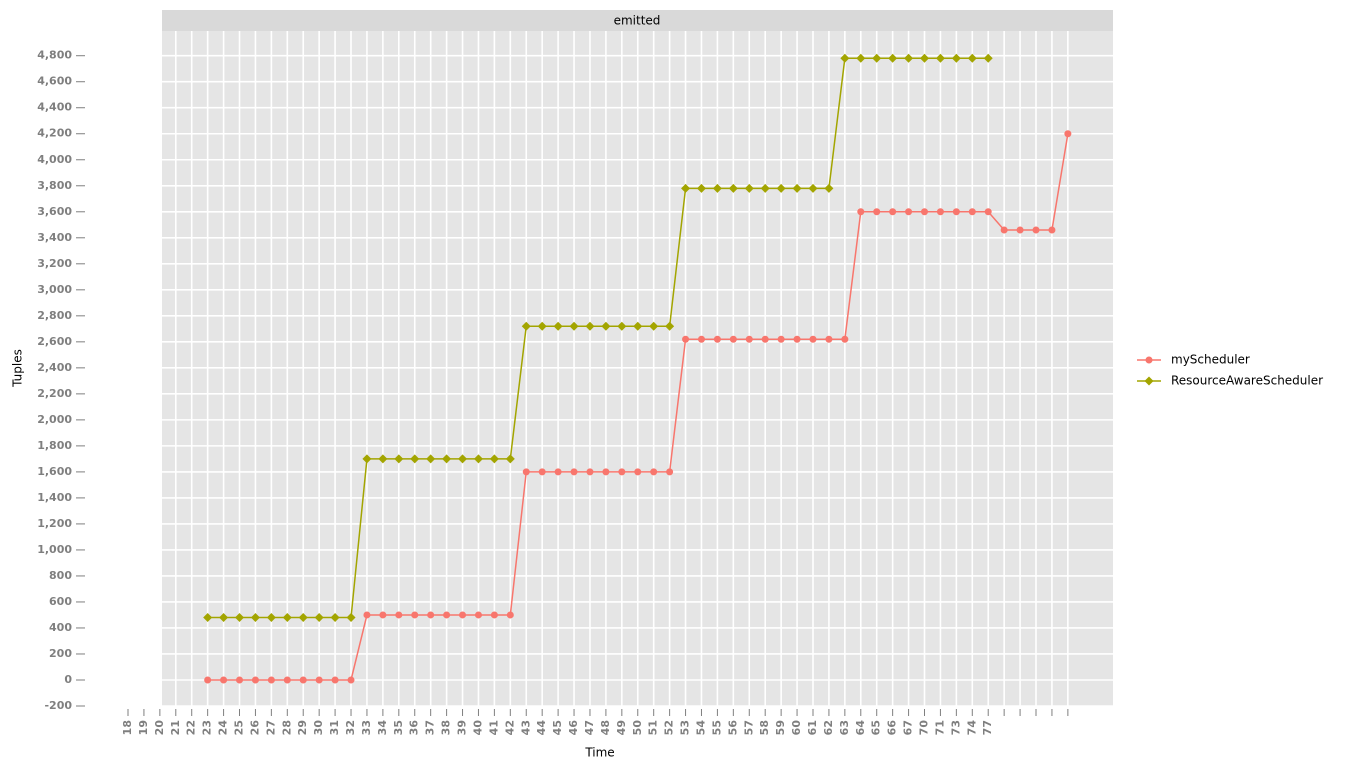 The width and height of the screenshot is (1366, 768). I want to click on x-tick-label: 77, so click(987, 727).